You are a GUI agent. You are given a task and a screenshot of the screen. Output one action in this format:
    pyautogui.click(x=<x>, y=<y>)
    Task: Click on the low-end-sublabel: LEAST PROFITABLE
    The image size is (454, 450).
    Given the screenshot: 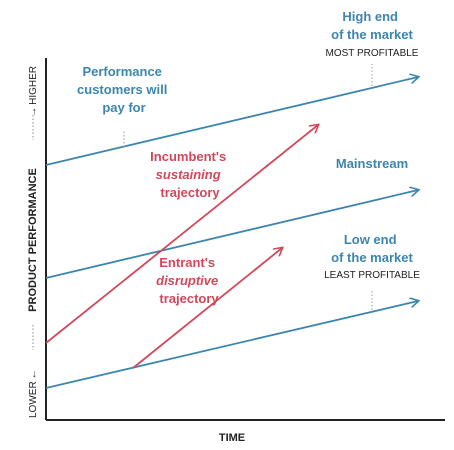 What is the action you would take?
    pyautogui.click(x=372, y=275)
    